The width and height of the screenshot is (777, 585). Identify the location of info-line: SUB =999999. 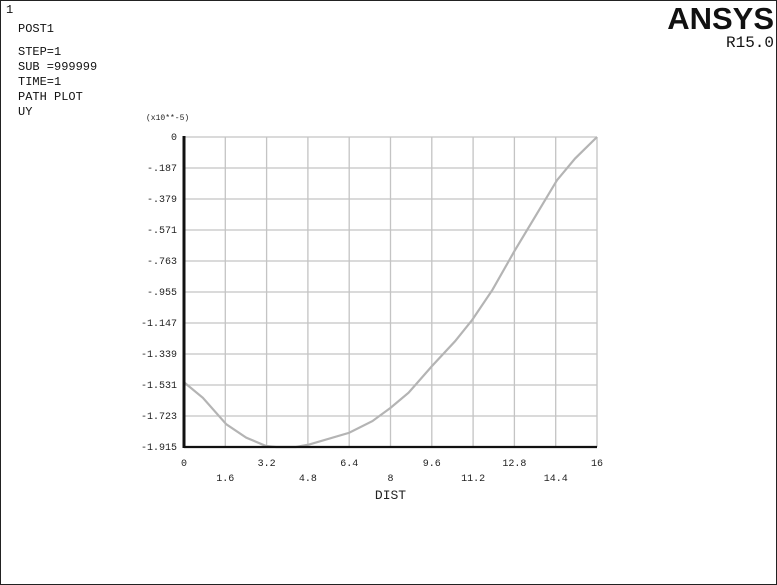
(58, 67).